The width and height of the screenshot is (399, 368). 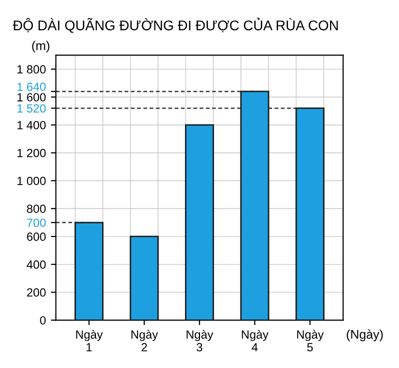 What do you see at coordinates (41, 46) in the screenshot?
I see `y-axis-title: (m)` at bounding box center [41, 46].